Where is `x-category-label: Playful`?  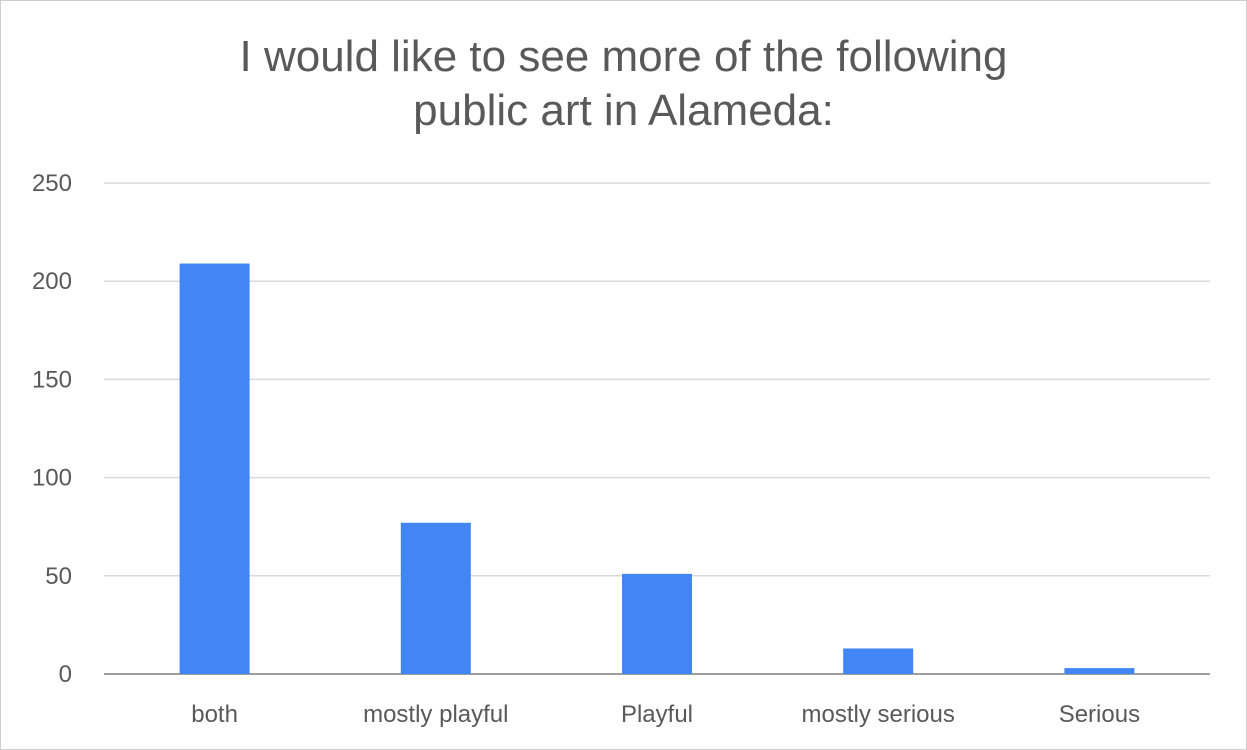 x-category-label: Playful is located at coordinates (657, 714).